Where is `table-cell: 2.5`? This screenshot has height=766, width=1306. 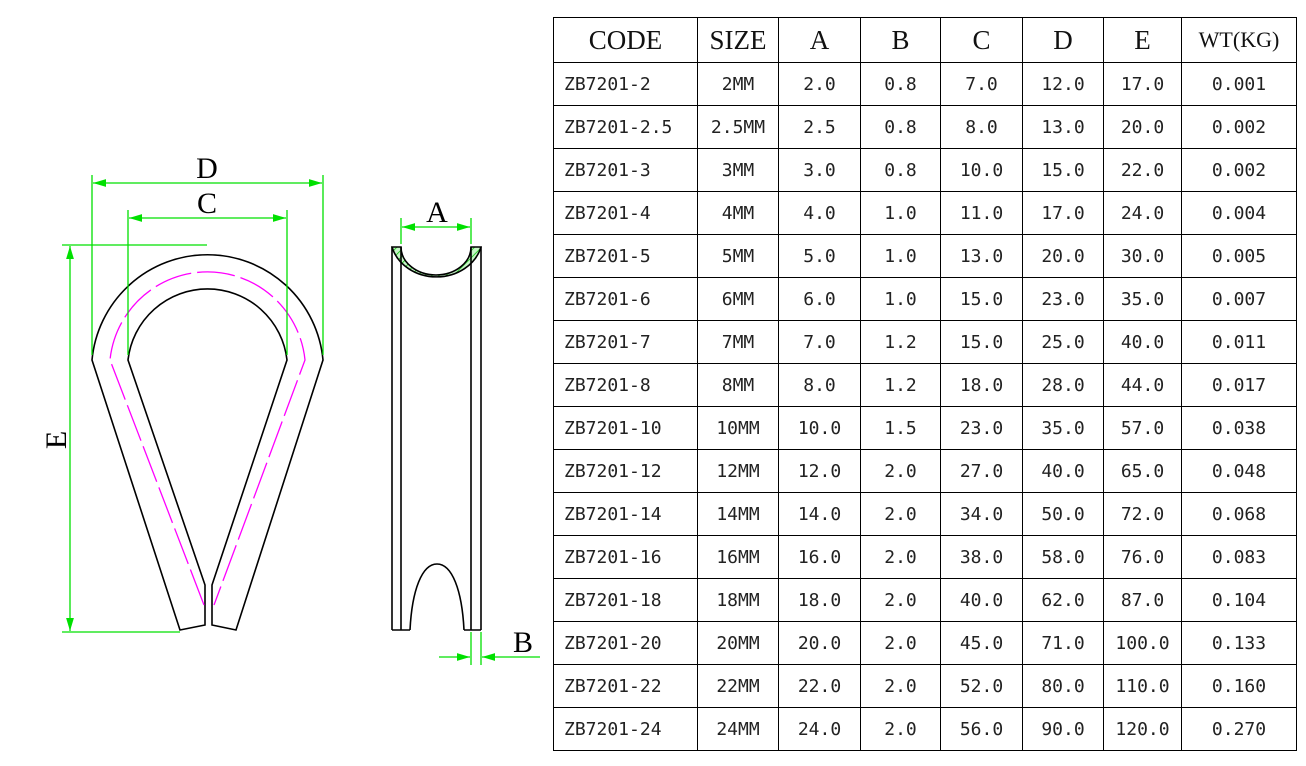 table-cell: 2.5 is located at coordinates (819, 127).